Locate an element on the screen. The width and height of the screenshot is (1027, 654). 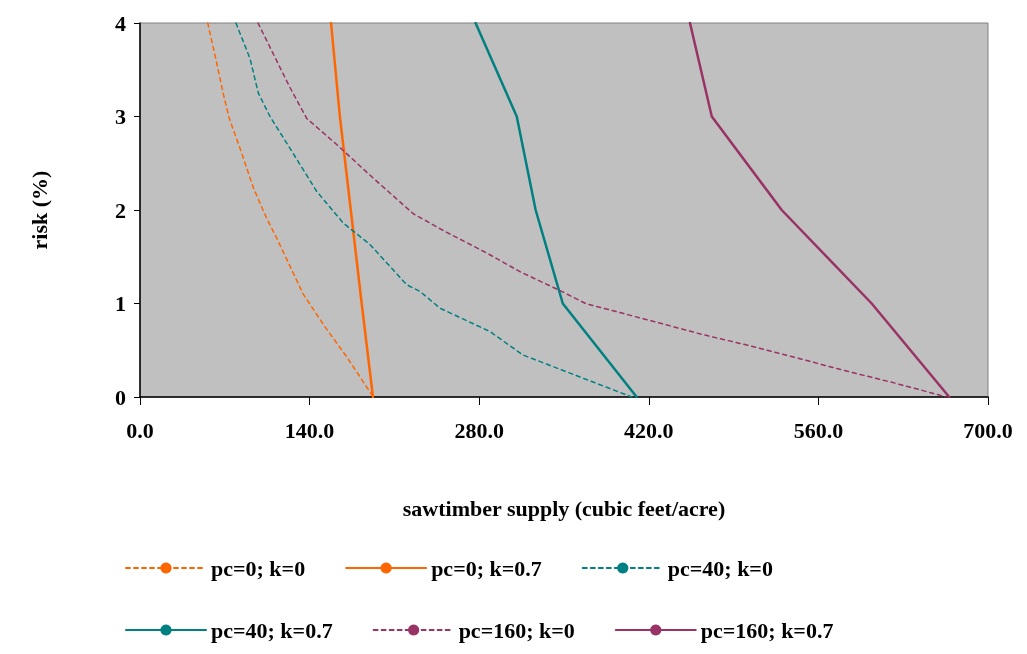
legend-label: pc=0; k=0.7 is located at coordinates (486, 568).